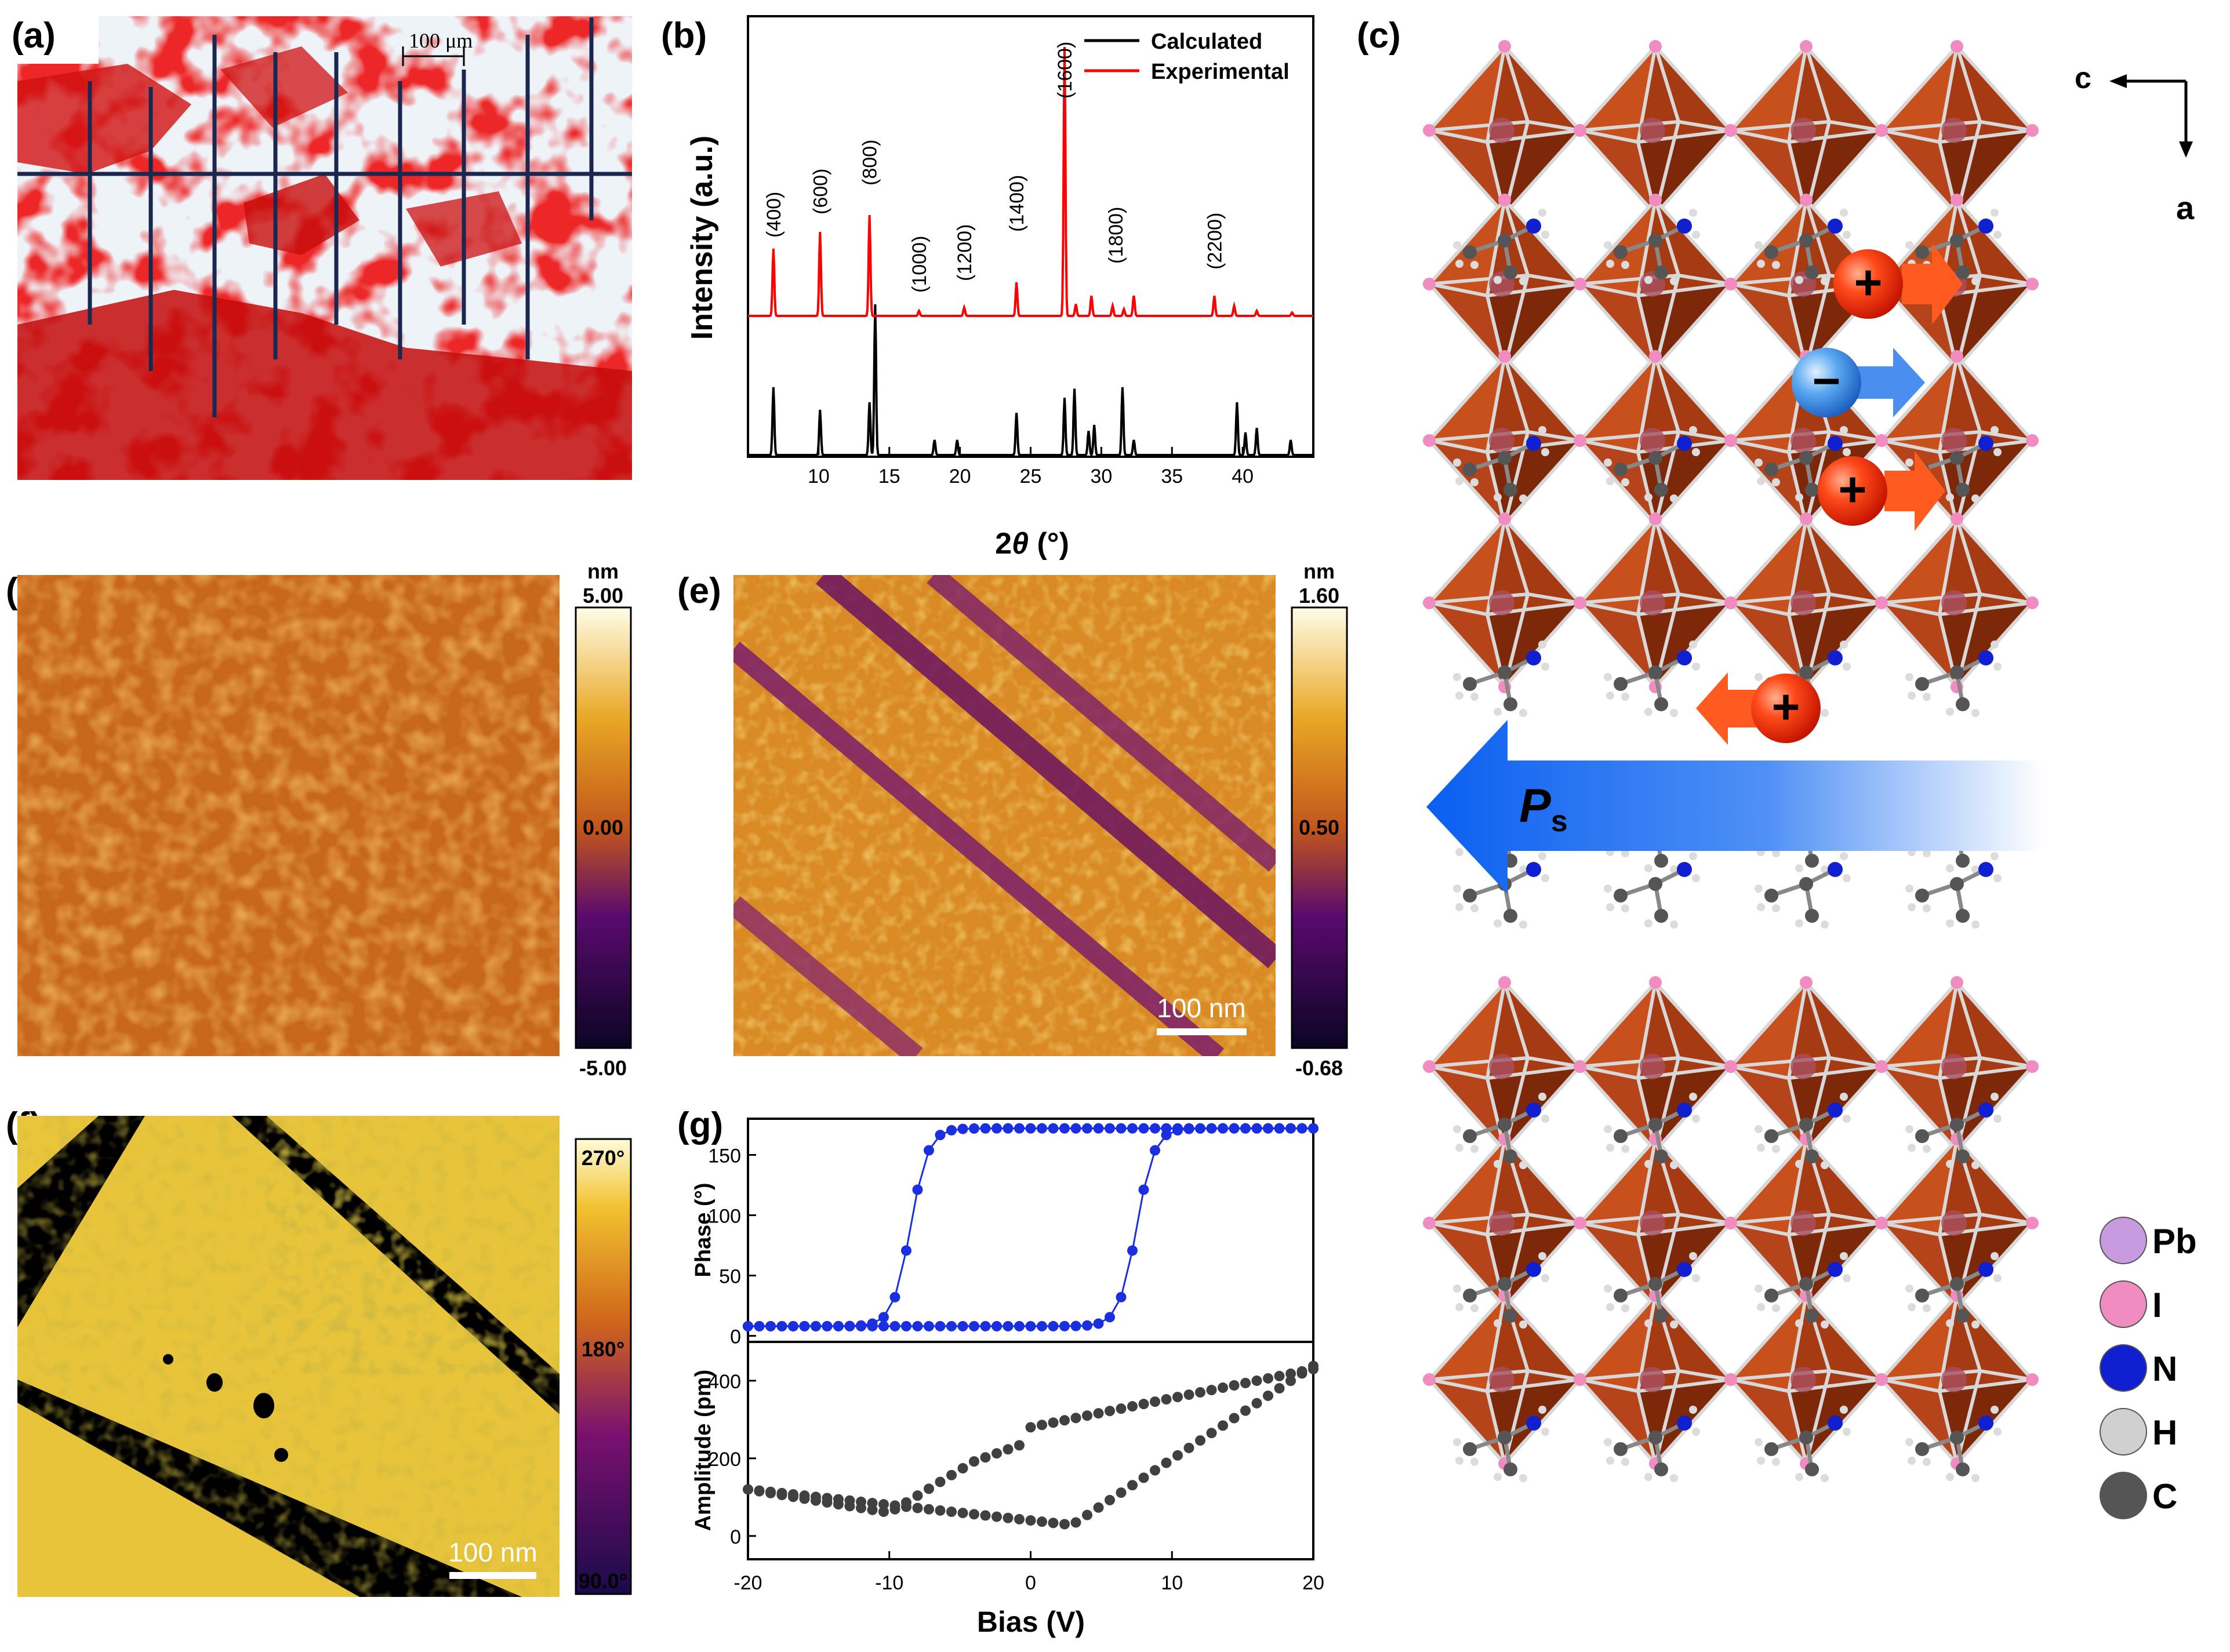  What do you see at coordinates (1030, 1450) in the screenshot?
I see `amplitude-plot-frame` at bounding box center [1030, 1450].